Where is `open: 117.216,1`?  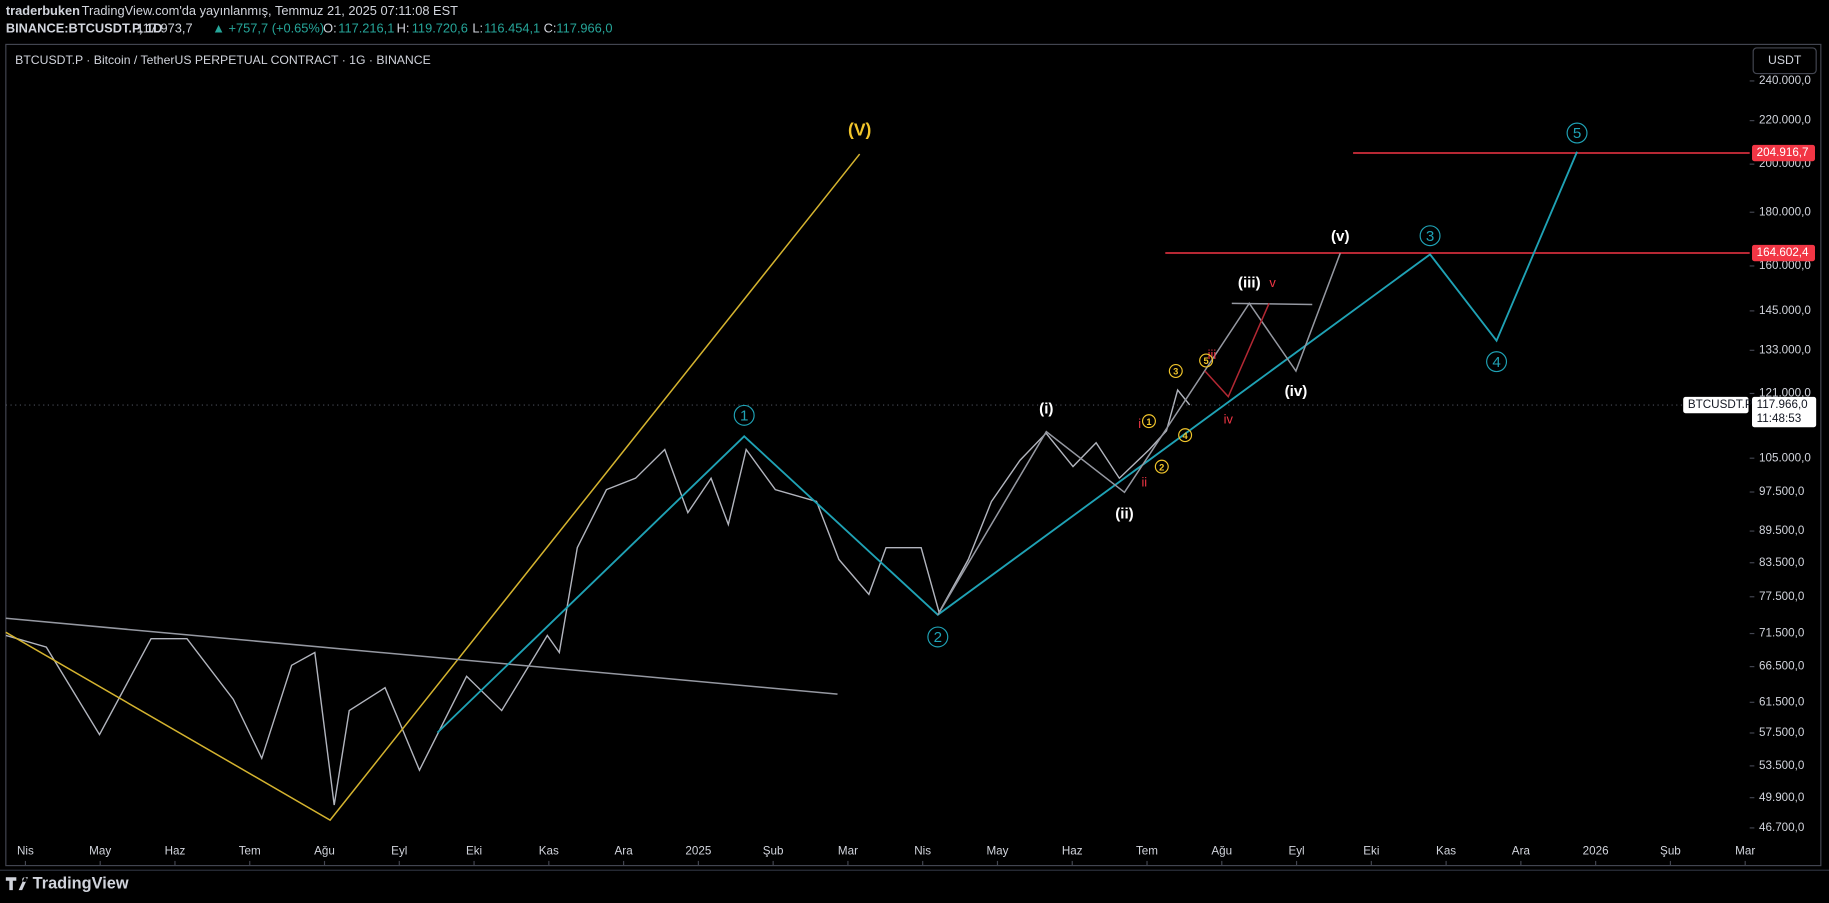 open: 117.216,1 is located at coordinates (366, 28).